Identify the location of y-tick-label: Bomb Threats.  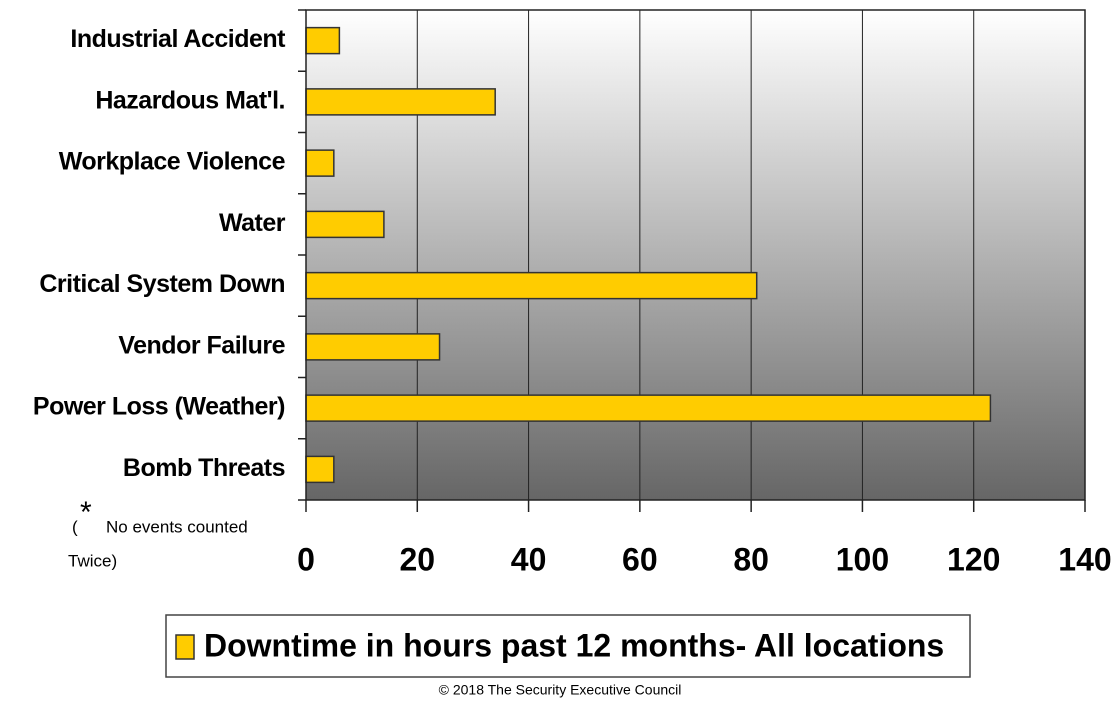
(204, 468).